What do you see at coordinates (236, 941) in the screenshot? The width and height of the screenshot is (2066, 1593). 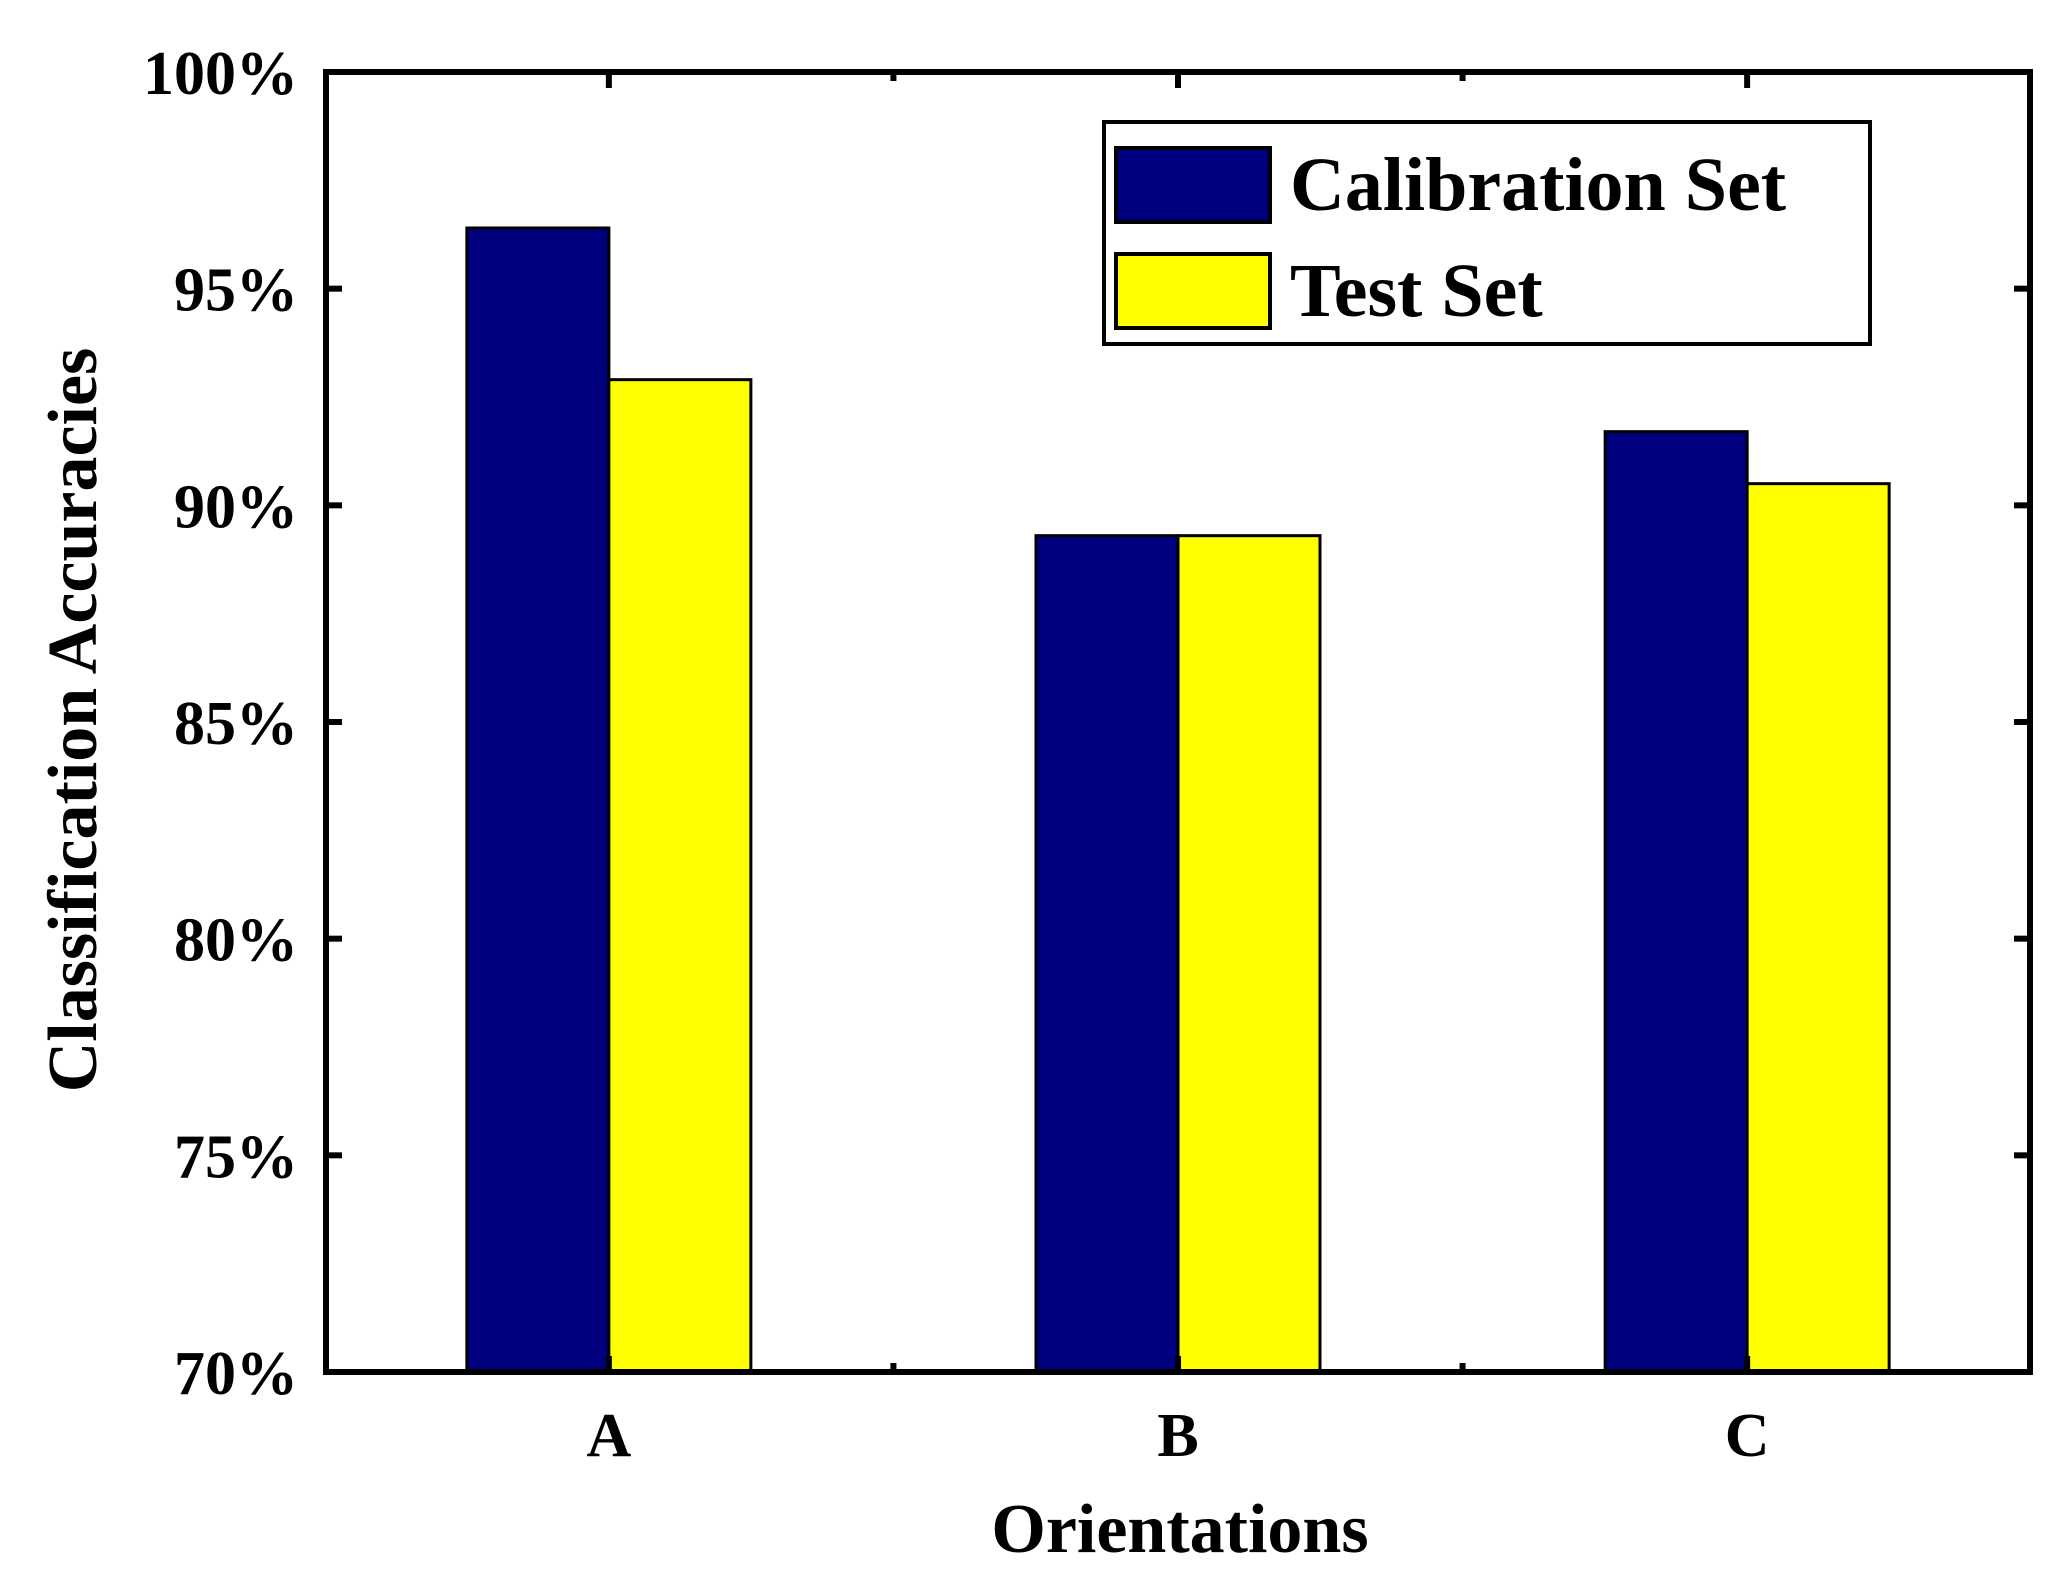 I see `y-tick-label: 80%` at bounding box center [236, 941].